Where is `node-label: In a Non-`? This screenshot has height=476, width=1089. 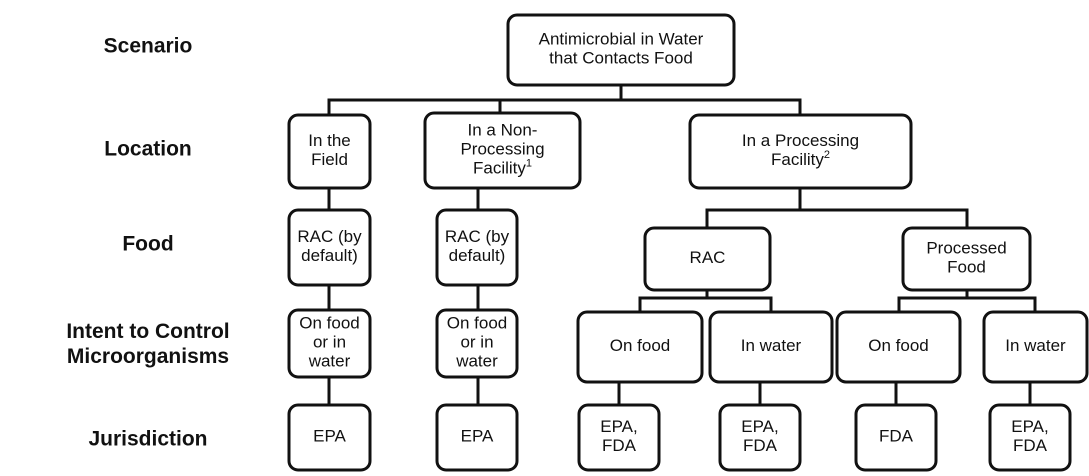
node-label: In a Non- is located at coordinates (503, 130).